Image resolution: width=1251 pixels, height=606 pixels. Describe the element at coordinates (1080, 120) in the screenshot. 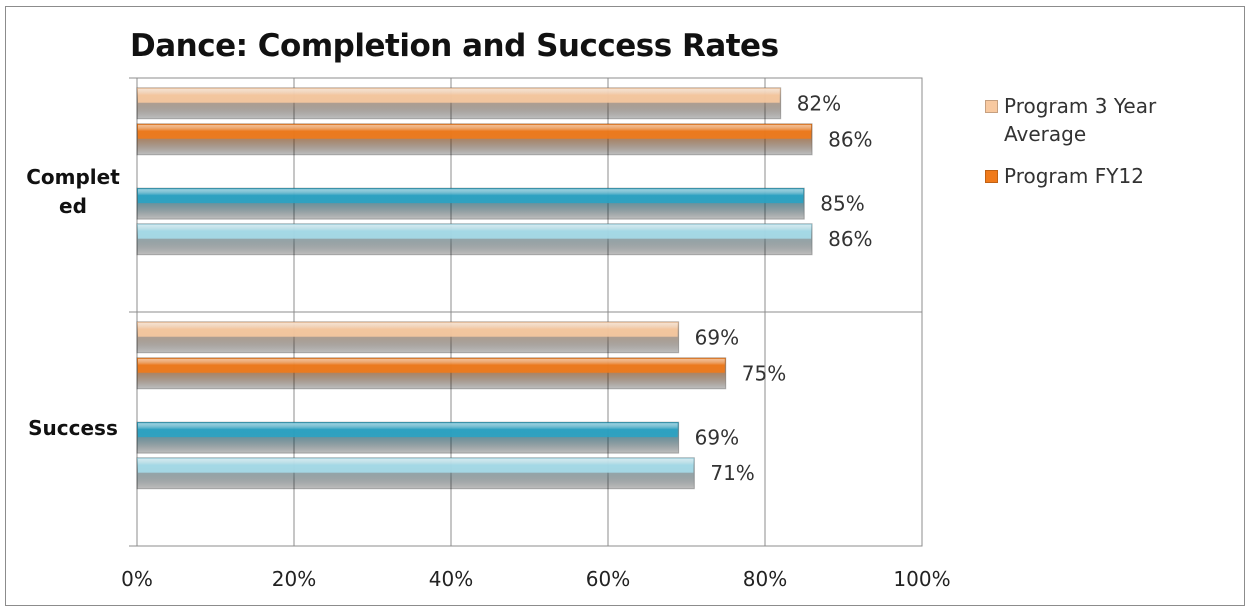

I see `legend-label-3yr-average: Program 3 Year Average` at that location.